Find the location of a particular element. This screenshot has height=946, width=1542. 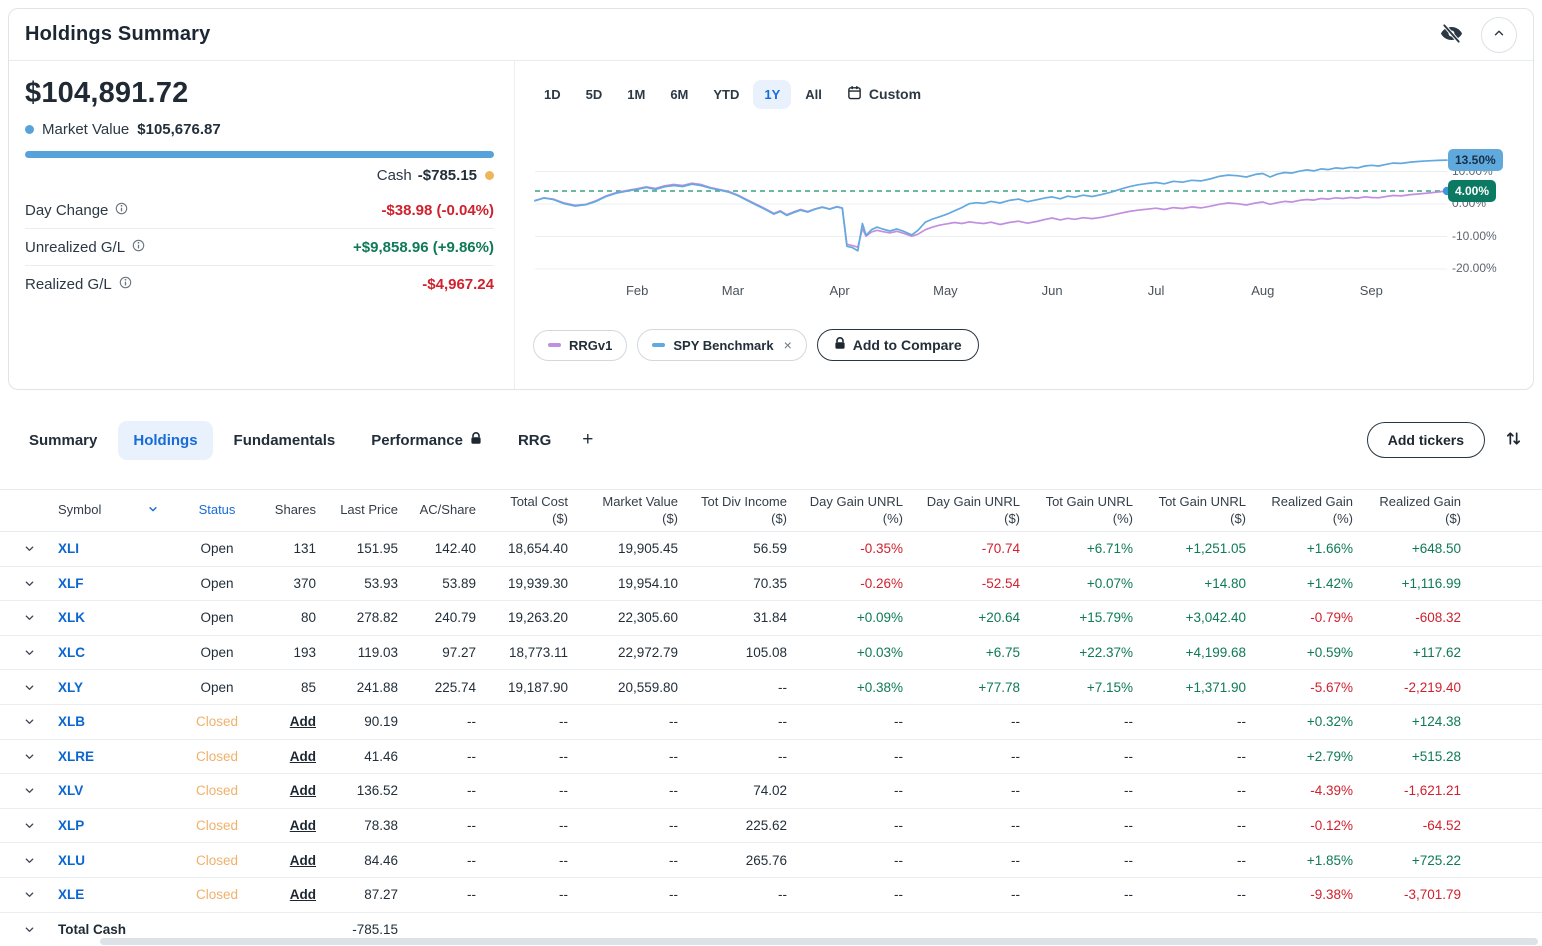

cell: 265.76 is located at coordinates (766, 860).